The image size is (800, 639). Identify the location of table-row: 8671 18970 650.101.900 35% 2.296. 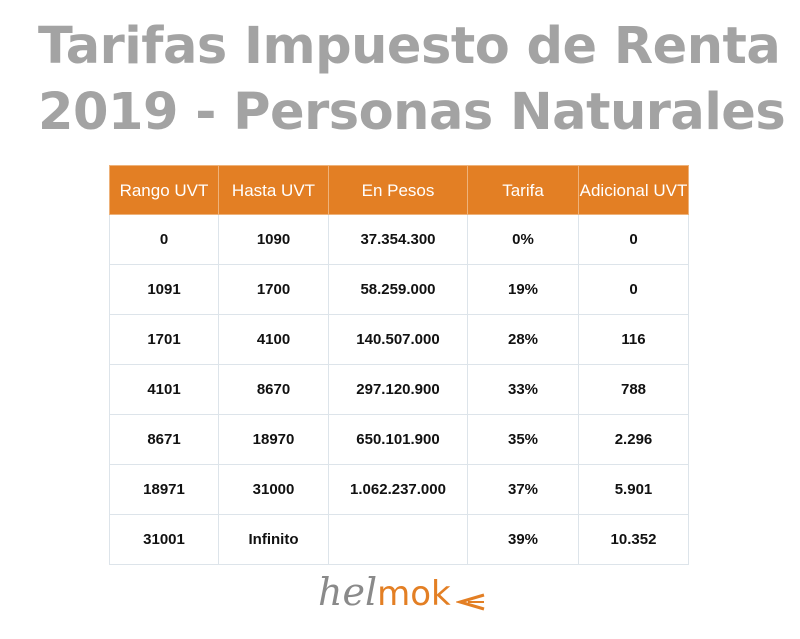
(399, 439).